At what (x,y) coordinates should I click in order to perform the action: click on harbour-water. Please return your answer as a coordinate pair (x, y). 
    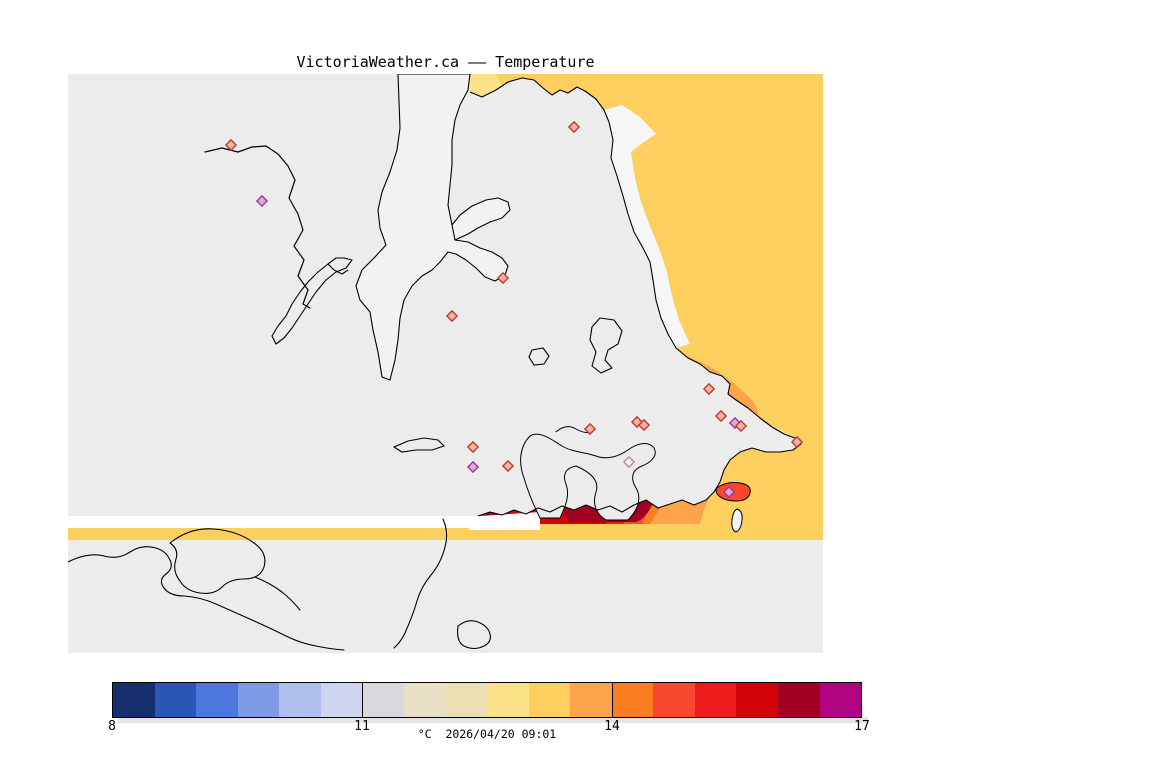
    Looking at the image, I should click on (588, 477).